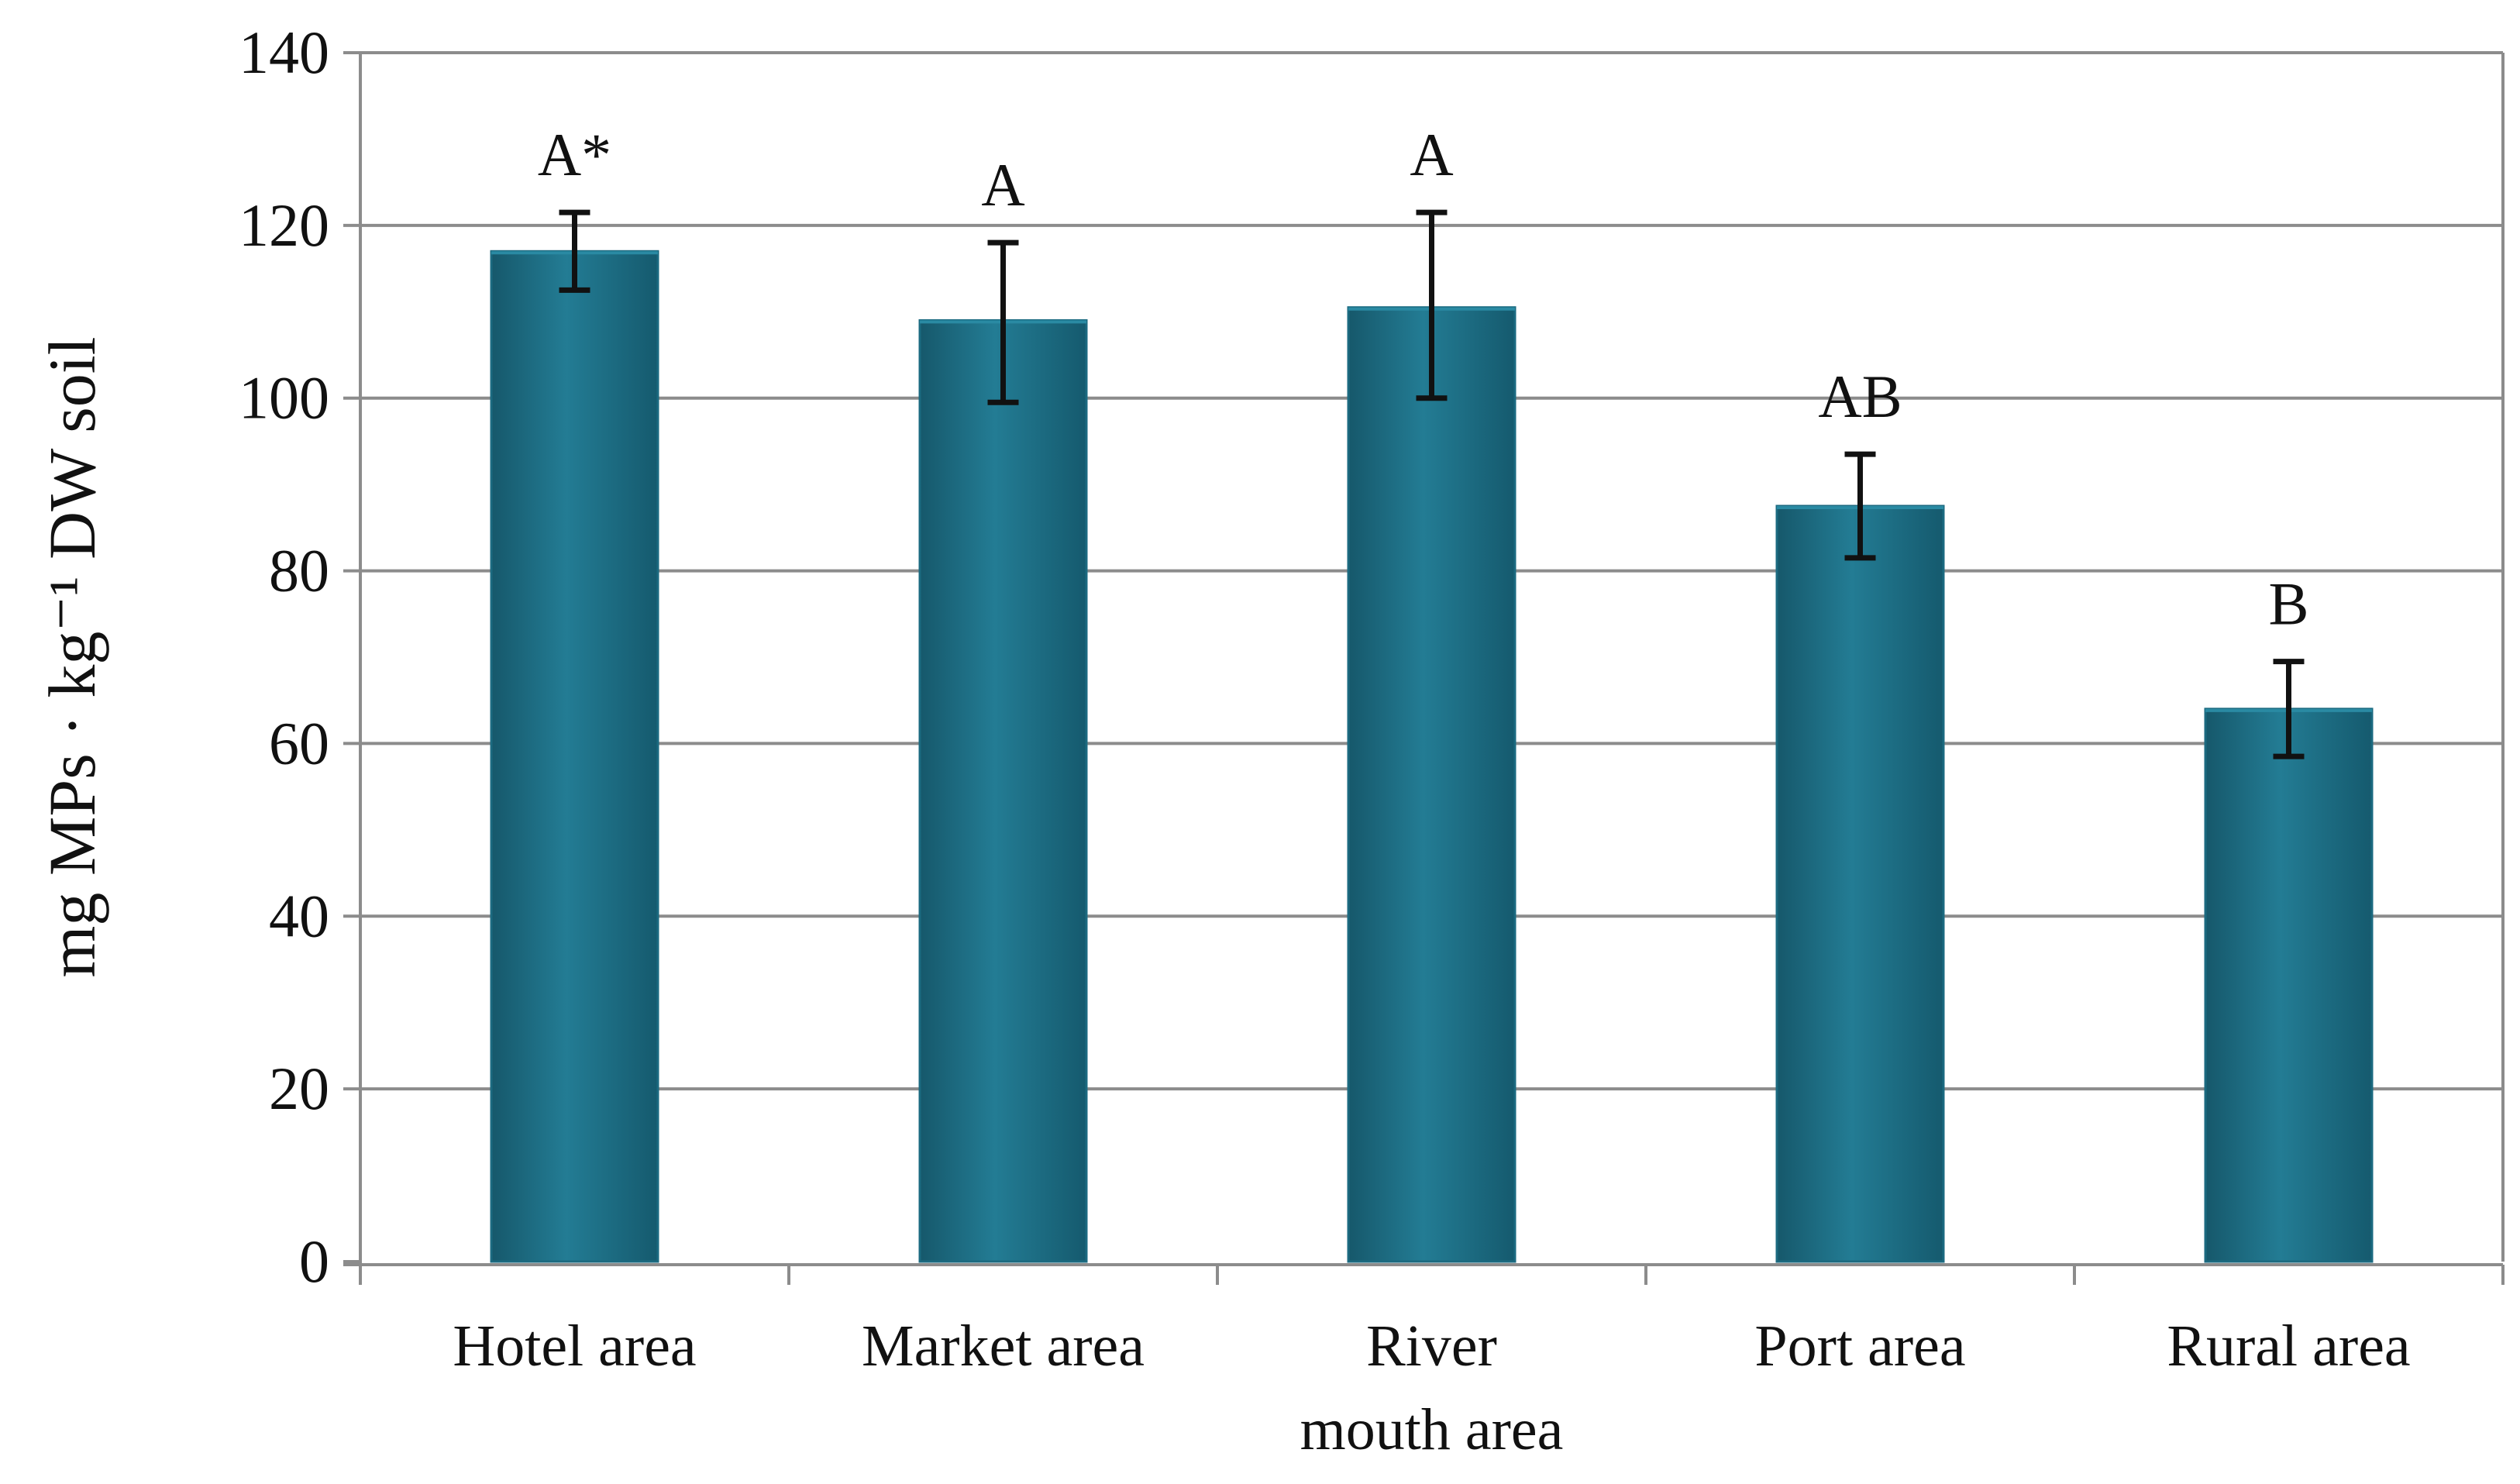  Describe the element at coordinates (299, 1088) in the screenshot. I see `y-tick-label: 20` at that location.